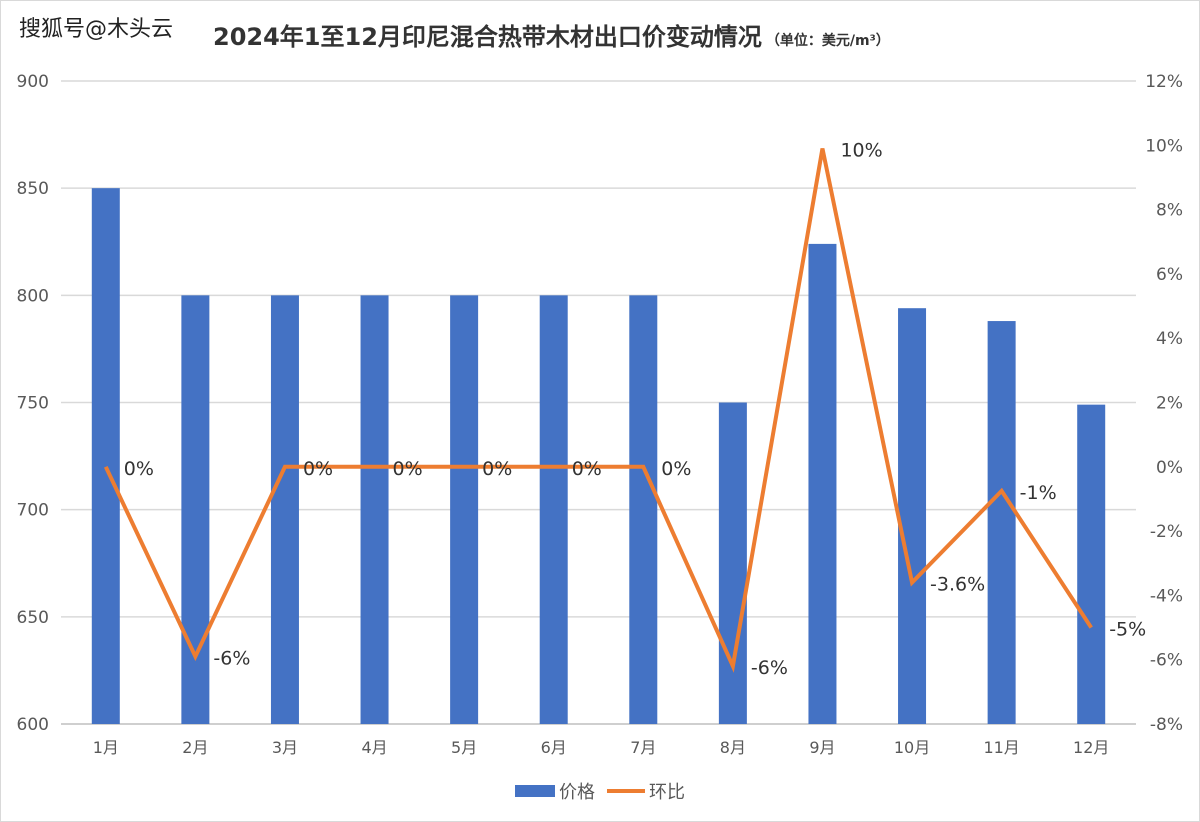  I want to click on x-axis-tick-label: 1月, so click(106, 747).